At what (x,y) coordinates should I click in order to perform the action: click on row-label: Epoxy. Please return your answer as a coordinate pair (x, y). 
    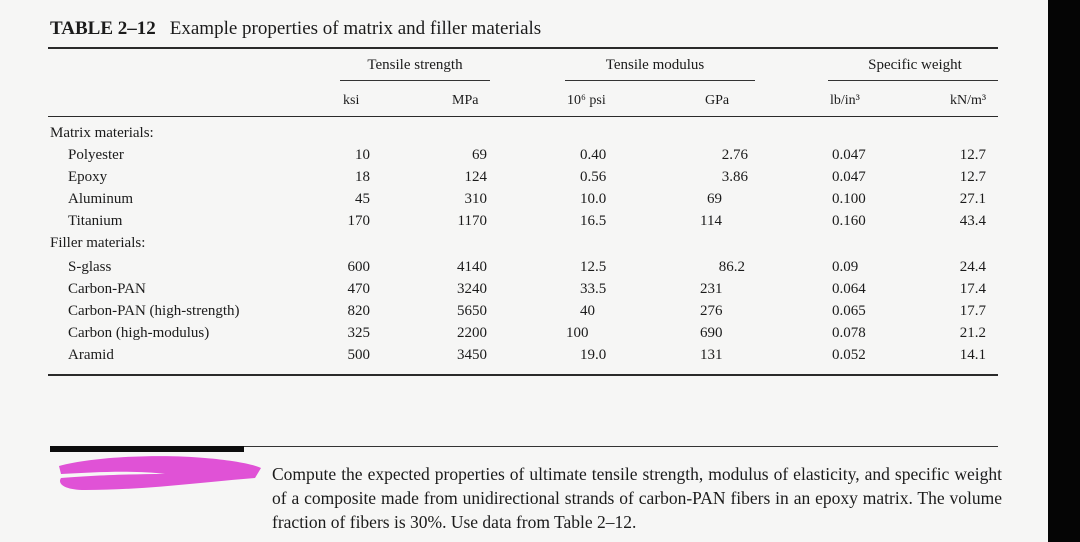
    Looking at the image, I should click on (88, 177).